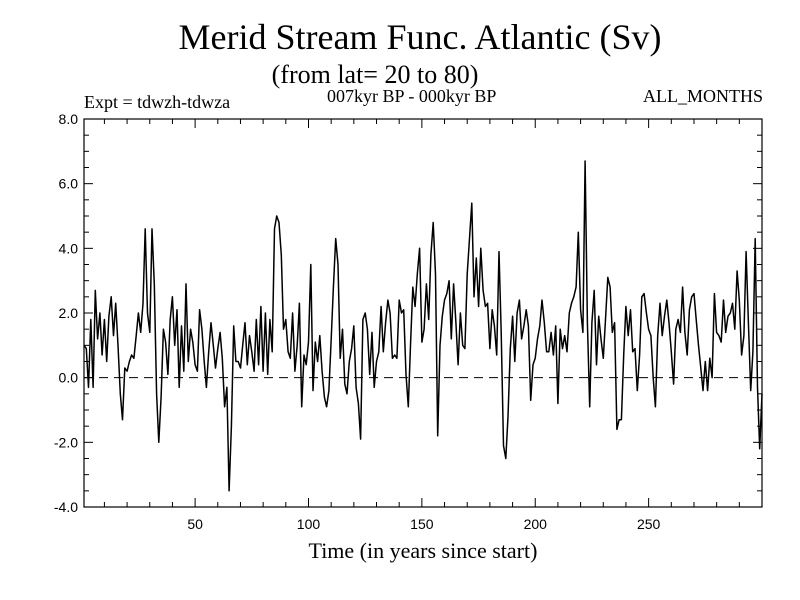 Image resolution: width=800 pixels, height=600 pixels. Describe the element at coordinates (423, 550) in the screenshot. I see `x-axis-label: Time (in years since start)` at that location.